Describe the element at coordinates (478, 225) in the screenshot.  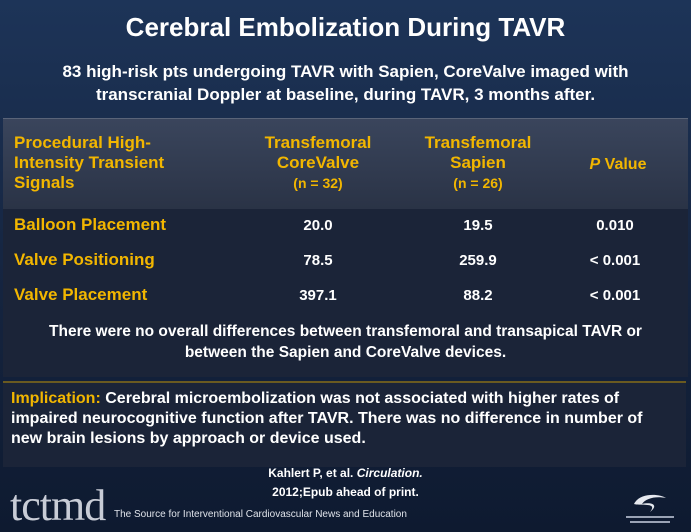
I see `table-cell: 19.5` at that location.